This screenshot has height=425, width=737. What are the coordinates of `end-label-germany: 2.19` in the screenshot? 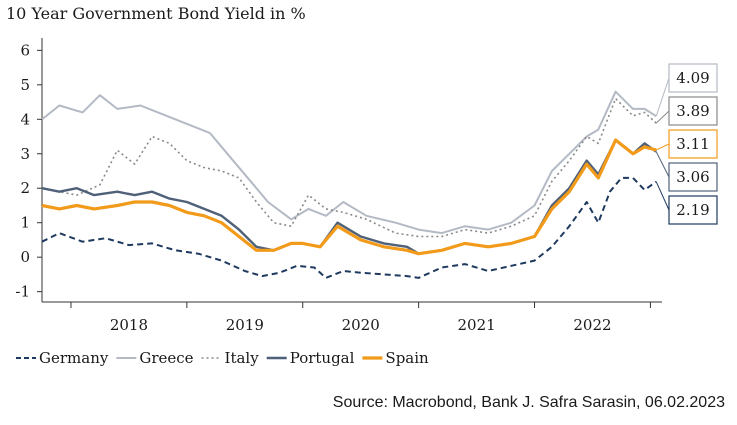 It's located at (692, 210).